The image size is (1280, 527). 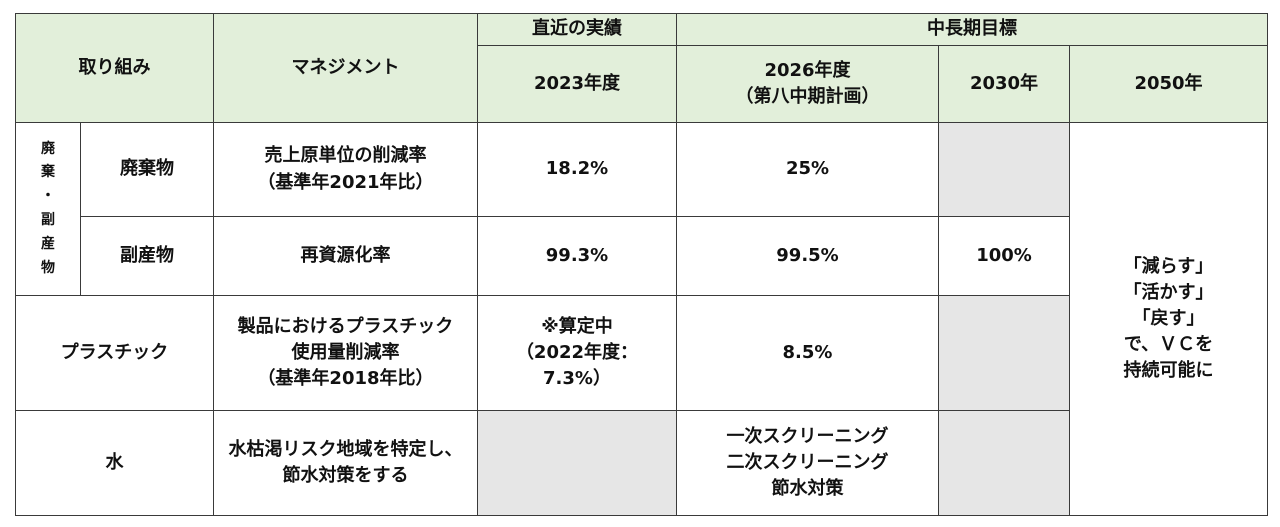 I want to click on header-management: マネジメント, so click(x=345, y=68).